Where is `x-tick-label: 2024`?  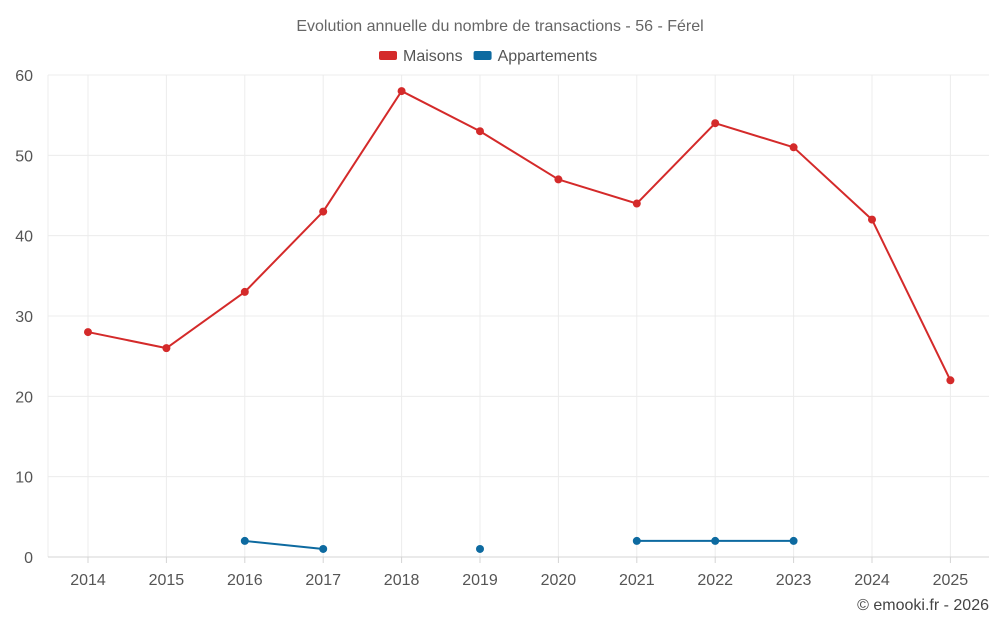 x-tick-label: 2024 is located at coordinates (872, 580).